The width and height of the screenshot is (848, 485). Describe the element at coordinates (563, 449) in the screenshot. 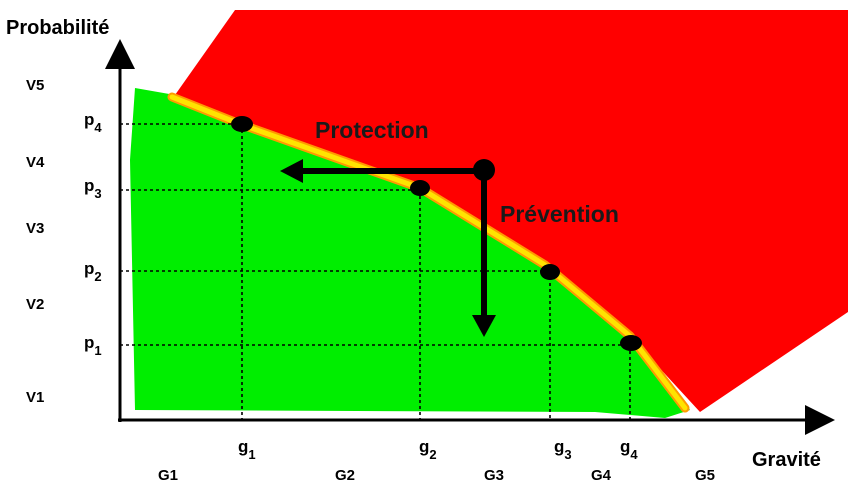

I see `gravity-point-g3: g3` at that location.